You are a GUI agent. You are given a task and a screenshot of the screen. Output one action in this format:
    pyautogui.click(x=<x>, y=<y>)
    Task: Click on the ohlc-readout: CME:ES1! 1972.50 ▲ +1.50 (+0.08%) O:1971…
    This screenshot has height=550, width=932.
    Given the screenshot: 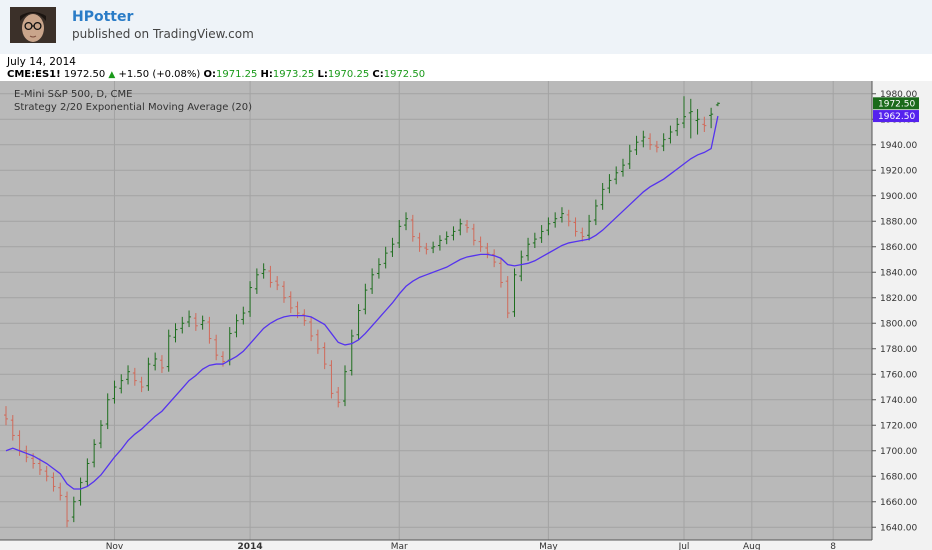 What is the action you would take?
    pyautogui.click(x=216, y=74)
    